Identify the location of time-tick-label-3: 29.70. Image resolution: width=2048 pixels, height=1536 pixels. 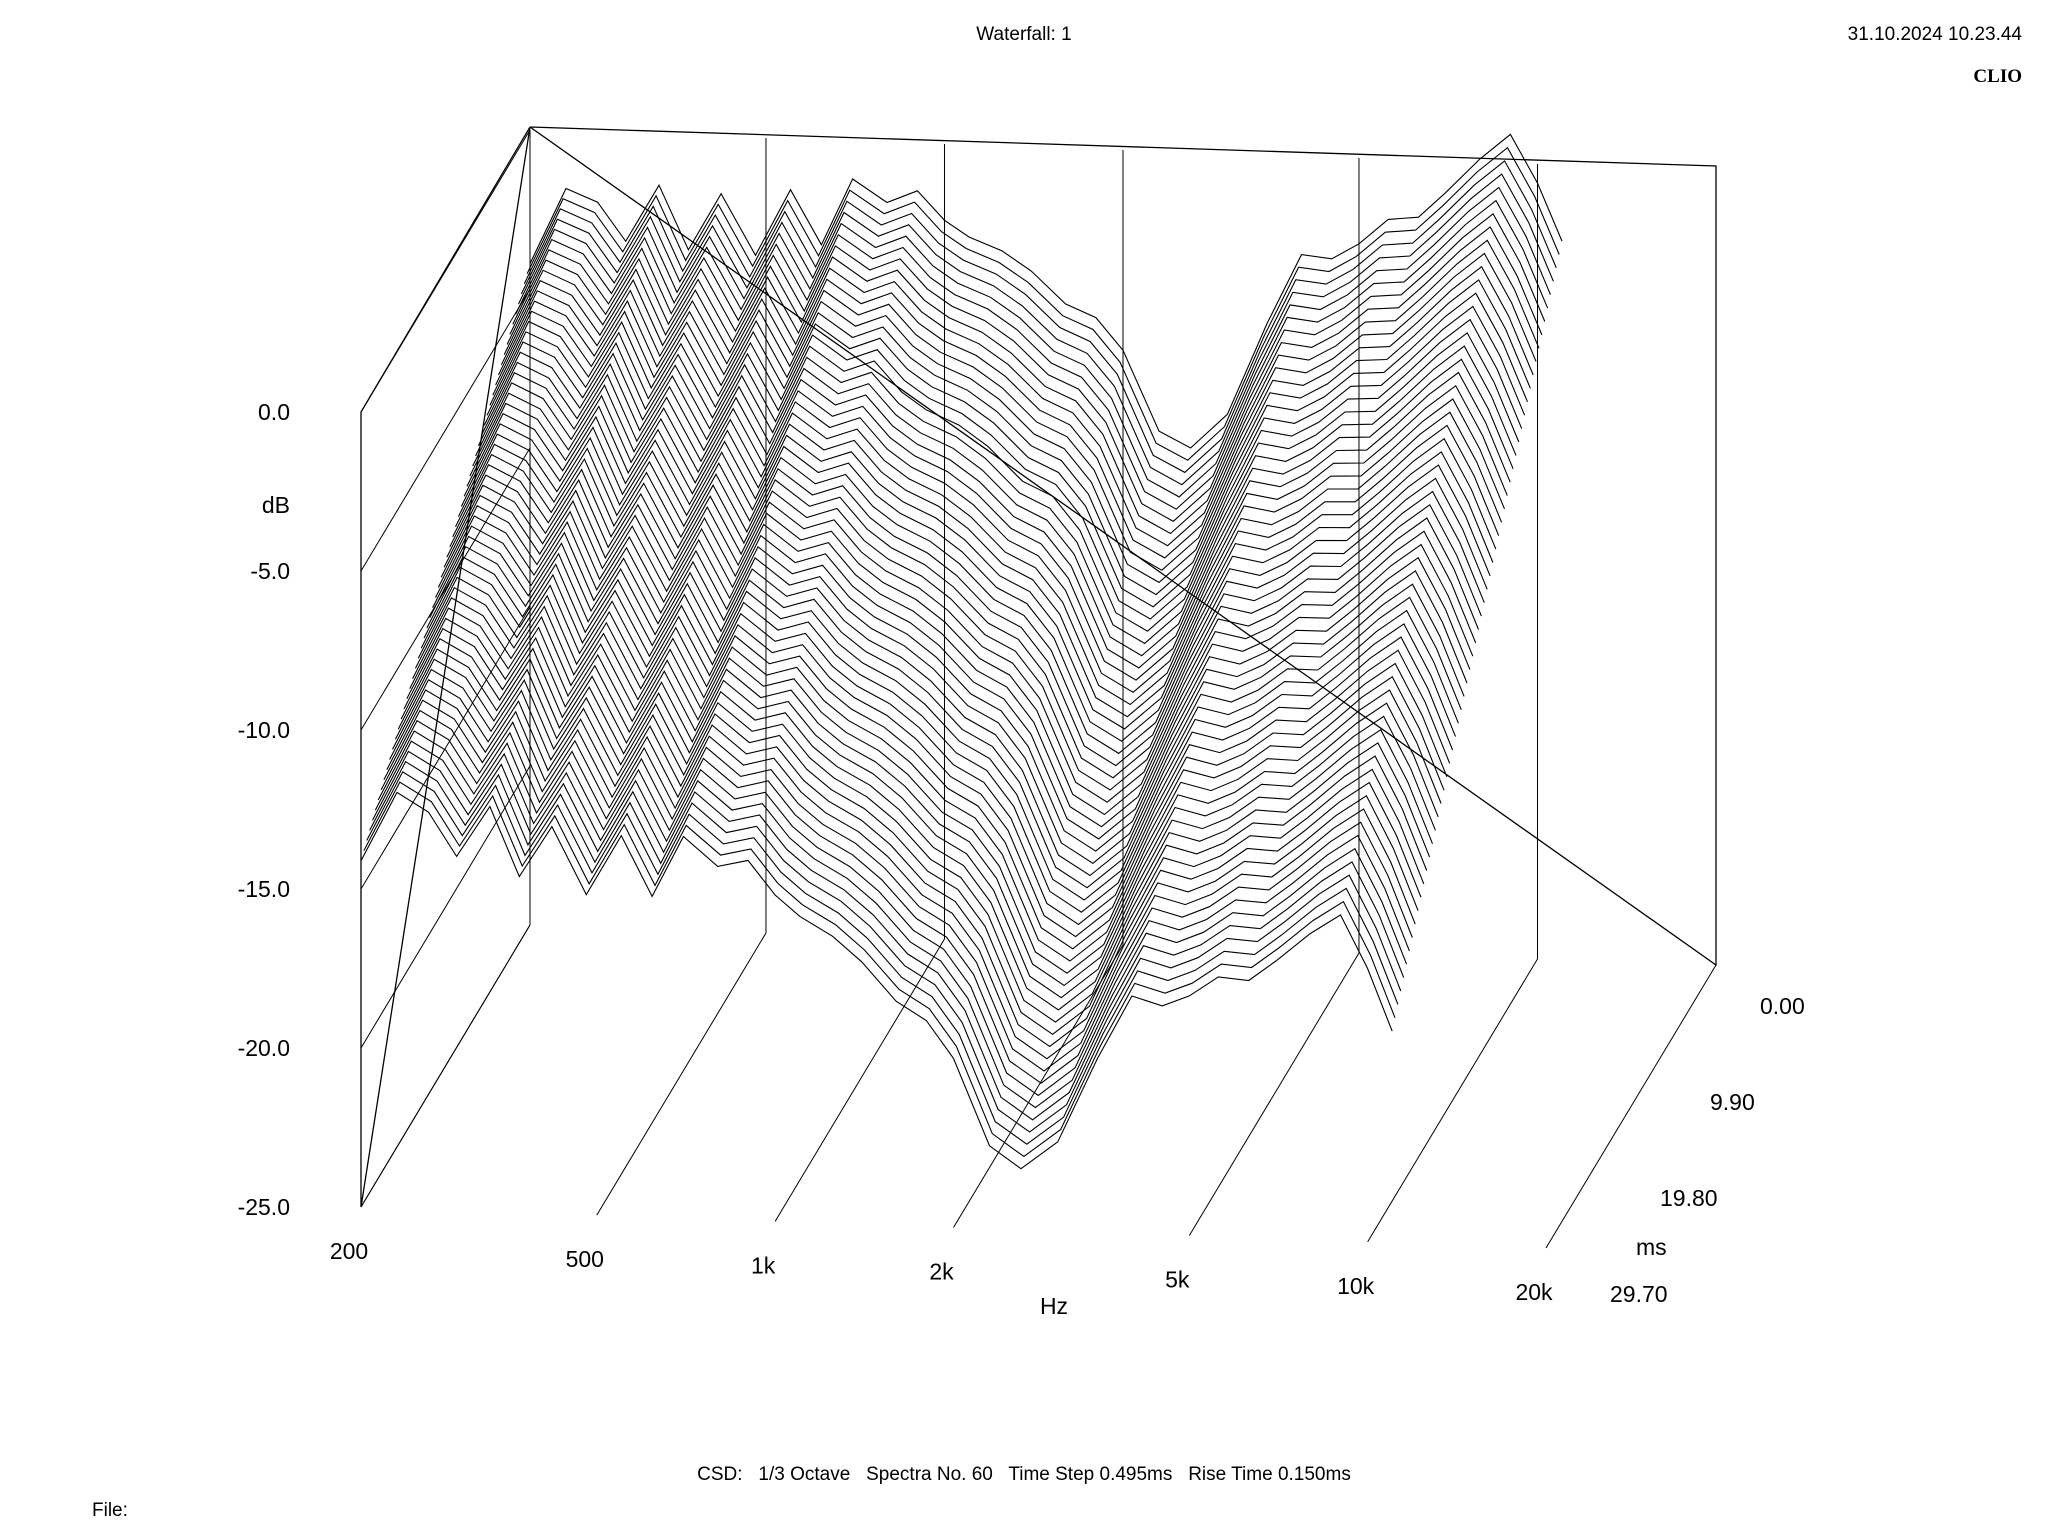
(1639, 1294).